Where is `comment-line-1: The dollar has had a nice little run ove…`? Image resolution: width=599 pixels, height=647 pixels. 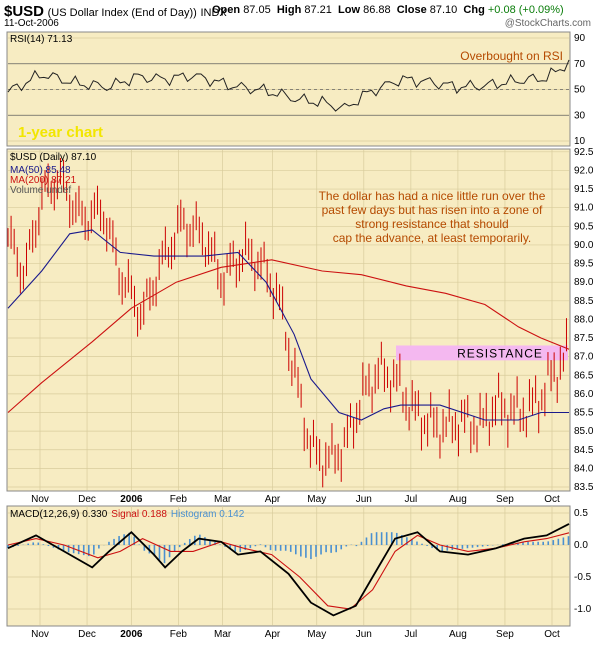
comment-line-1: The dollar has had a nice little run ove… is located at coordinates (432, 196).